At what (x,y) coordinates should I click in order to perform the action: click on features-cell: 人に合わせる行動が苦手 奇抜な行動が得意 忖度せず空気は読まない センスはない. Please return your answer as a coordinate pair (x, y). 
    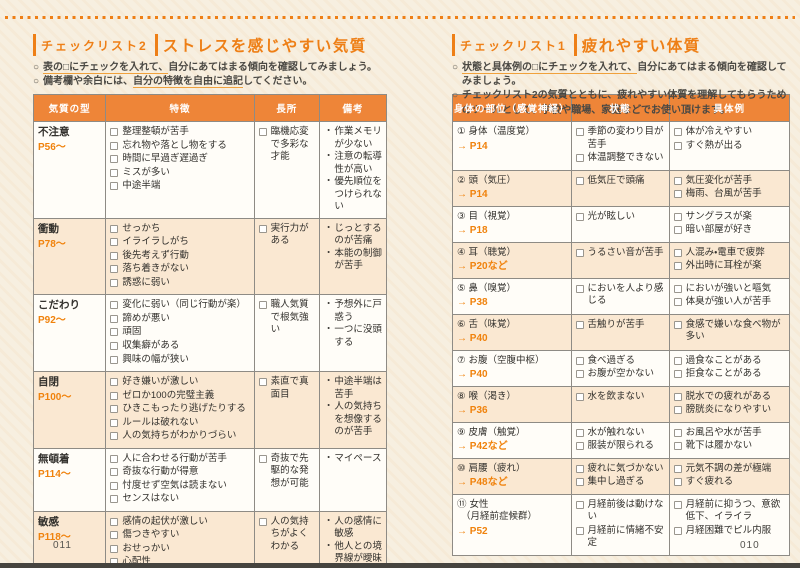
    Looking at the image, I should click on (180, 479).